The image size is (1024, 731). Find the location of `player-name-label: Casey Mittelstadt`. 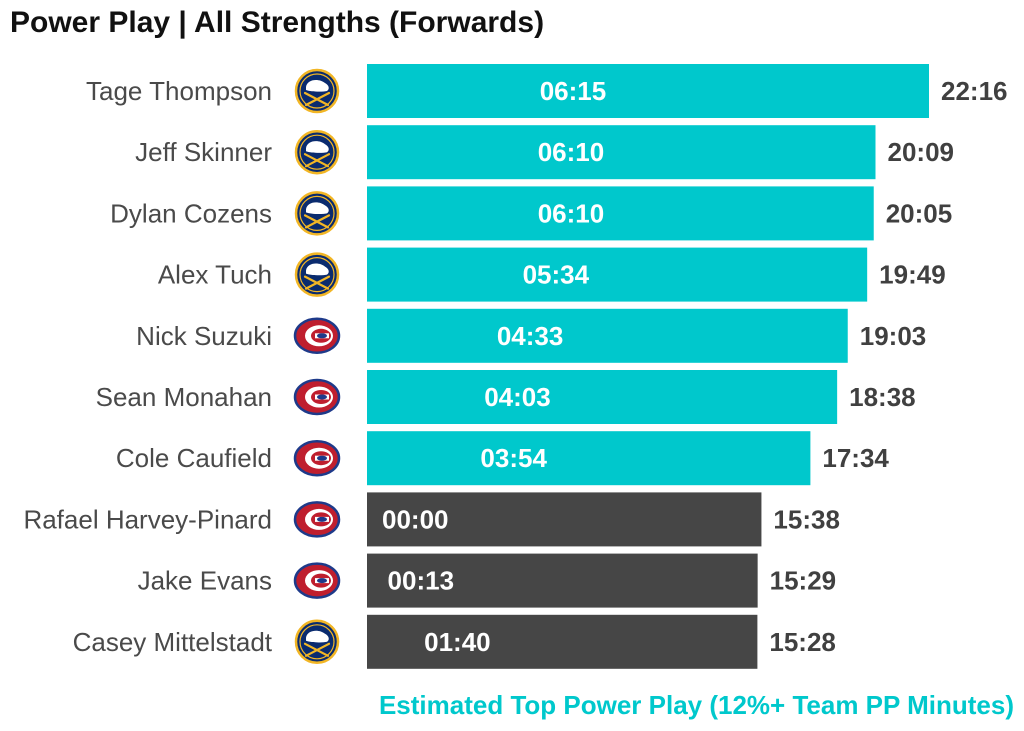

player-name-label: Casey Mittelstadt is located at coordinates (173, 642).